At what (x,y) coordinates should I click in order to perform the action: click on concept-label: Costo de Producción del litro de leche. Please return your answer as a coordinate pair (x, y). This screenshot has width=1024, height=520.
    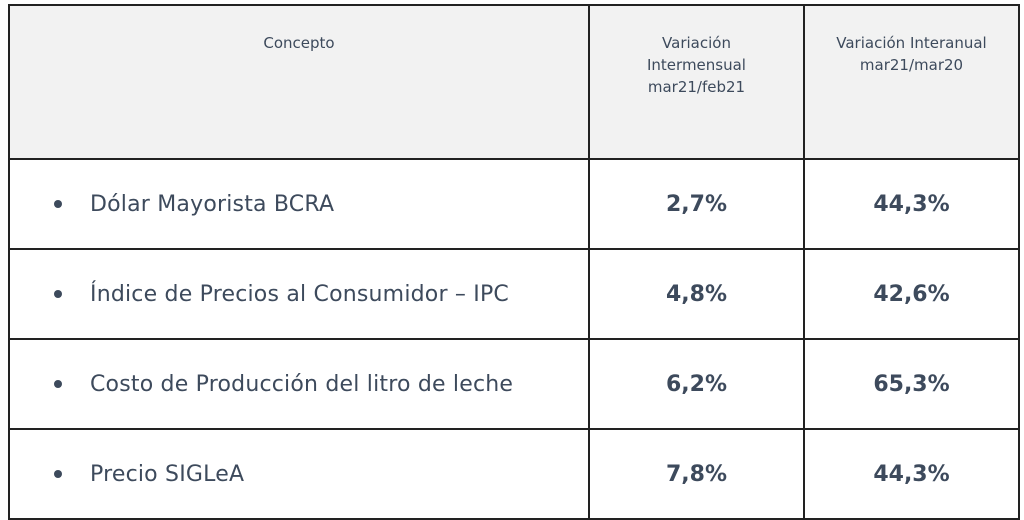
    Looking at the image, I should click on (302, 384).